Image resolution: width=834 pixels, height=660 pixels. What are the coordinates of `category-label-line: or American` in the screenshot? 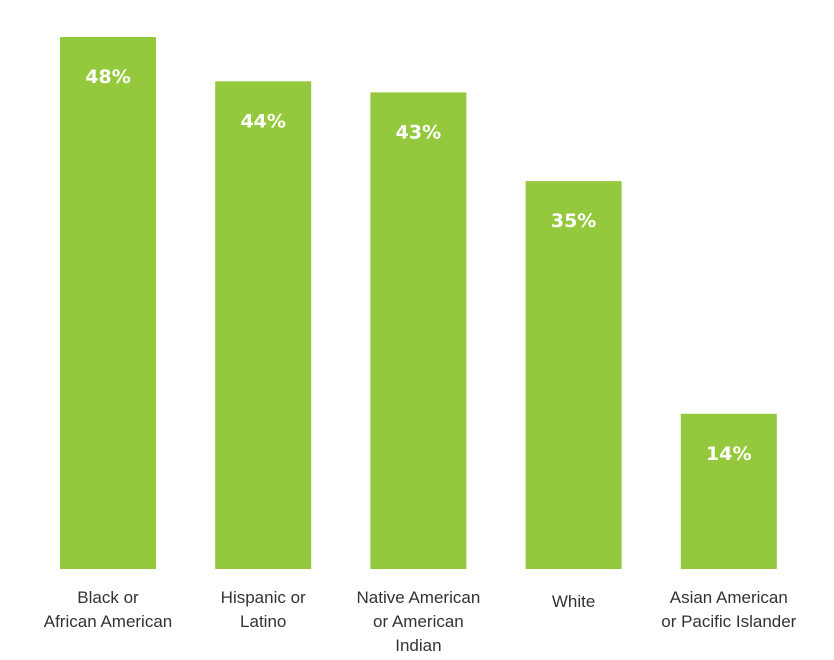 It's located at (418, 621).